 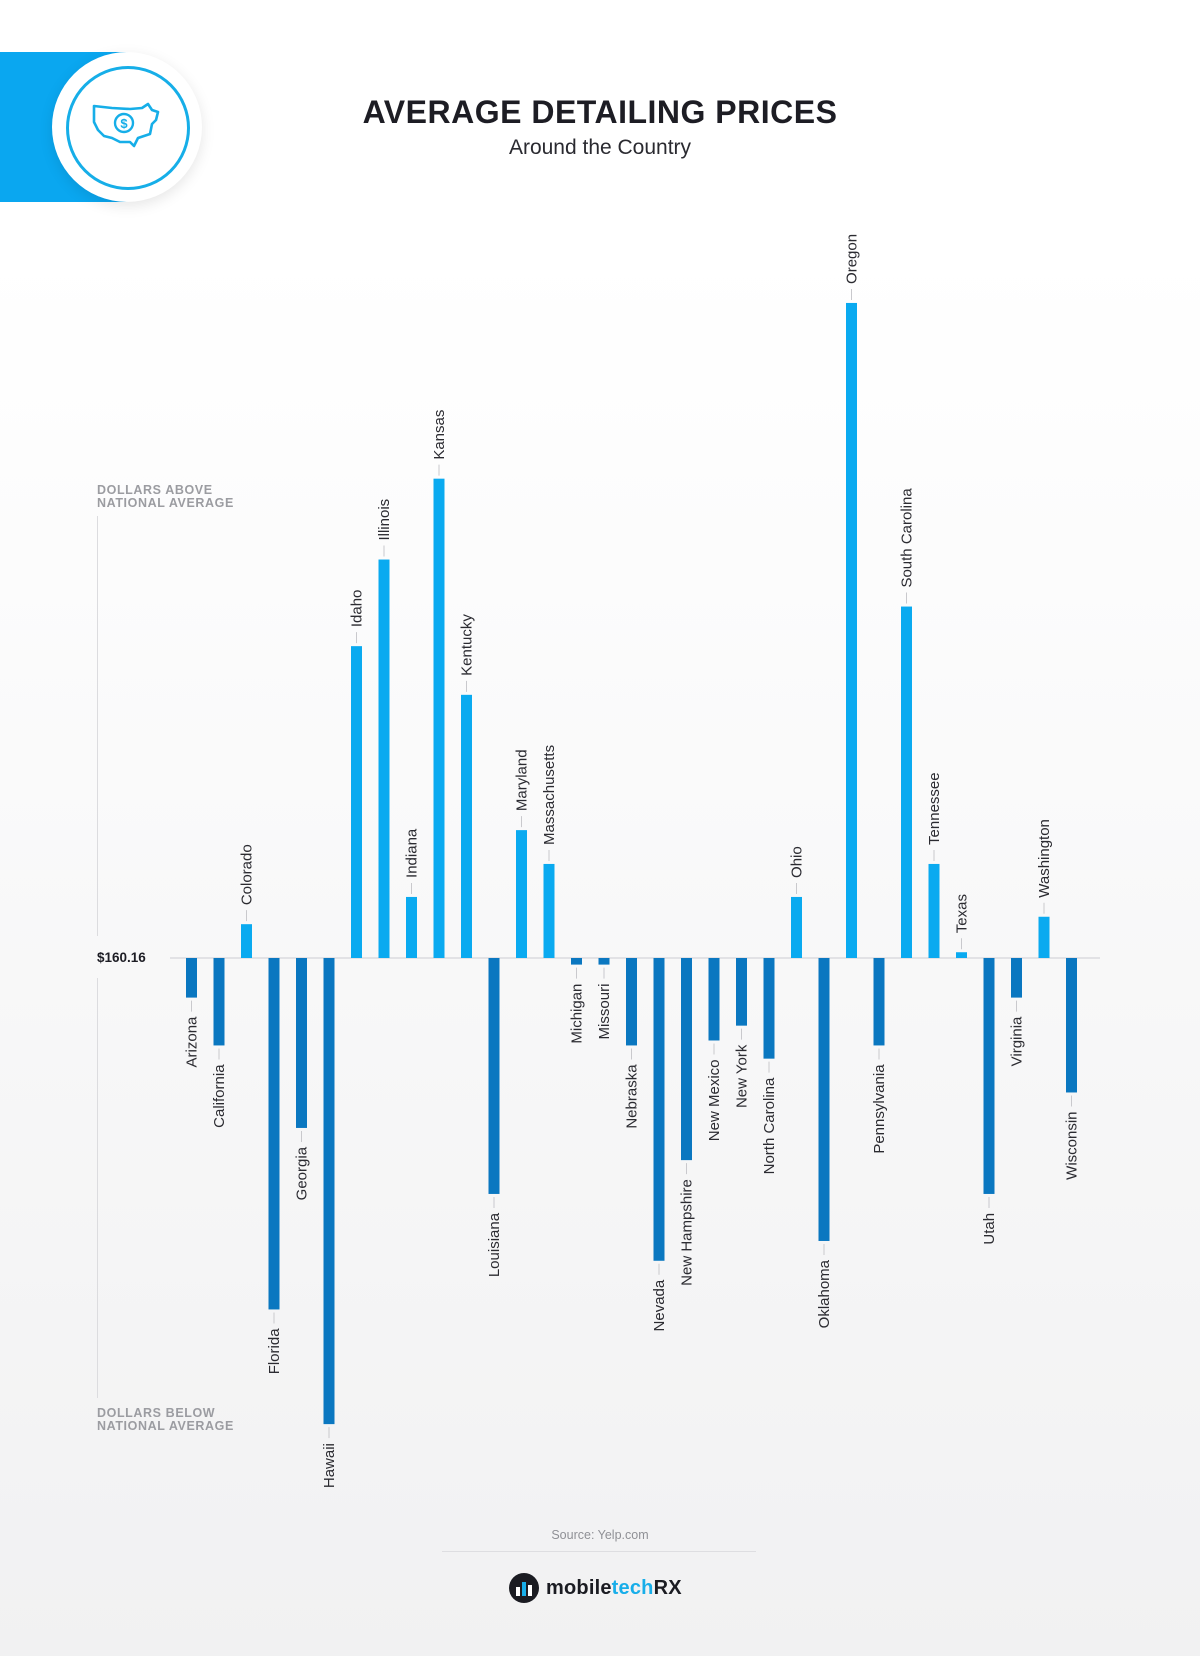 What do you see at coordinates (599, 1551) in the screenshot?
I see `footer-divider` at bounding box center [599, 1551].